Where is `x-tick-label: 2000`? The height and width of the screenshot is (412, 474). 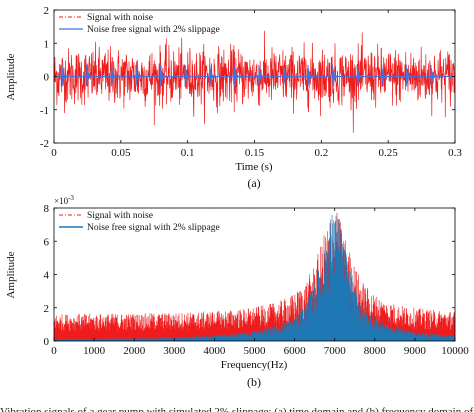 x-tick-label: 2000 is located at coordinates (134, 351).